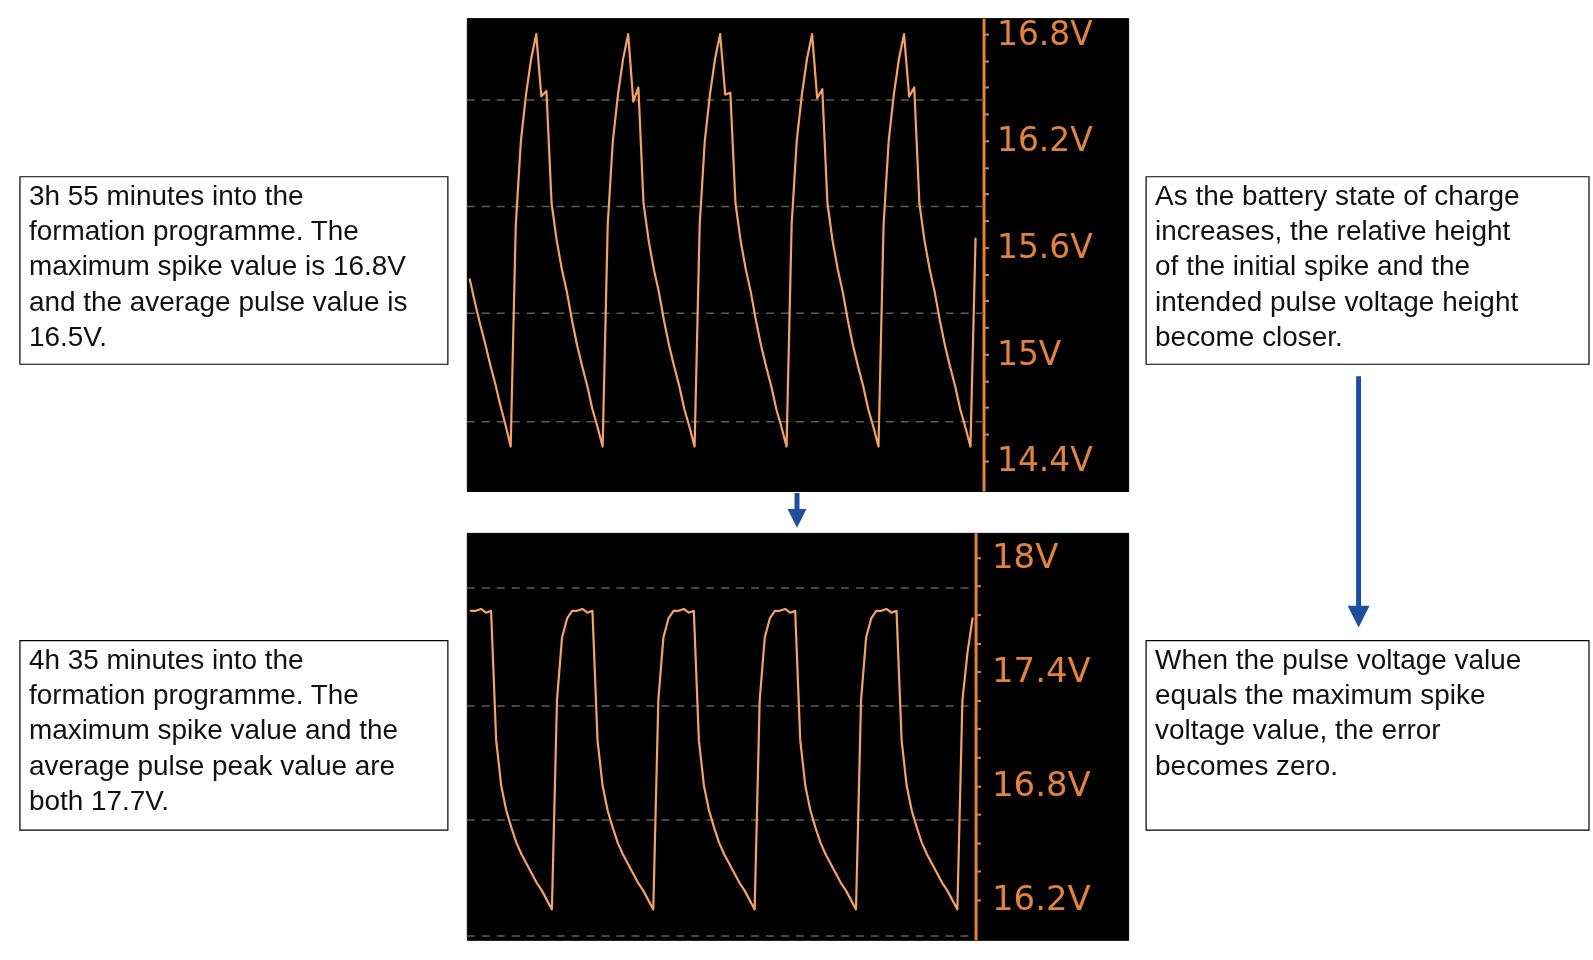  Describe the element at coordinates (1029, 353) in the screenshot. I see `y-tick-label: 15V` at that location.